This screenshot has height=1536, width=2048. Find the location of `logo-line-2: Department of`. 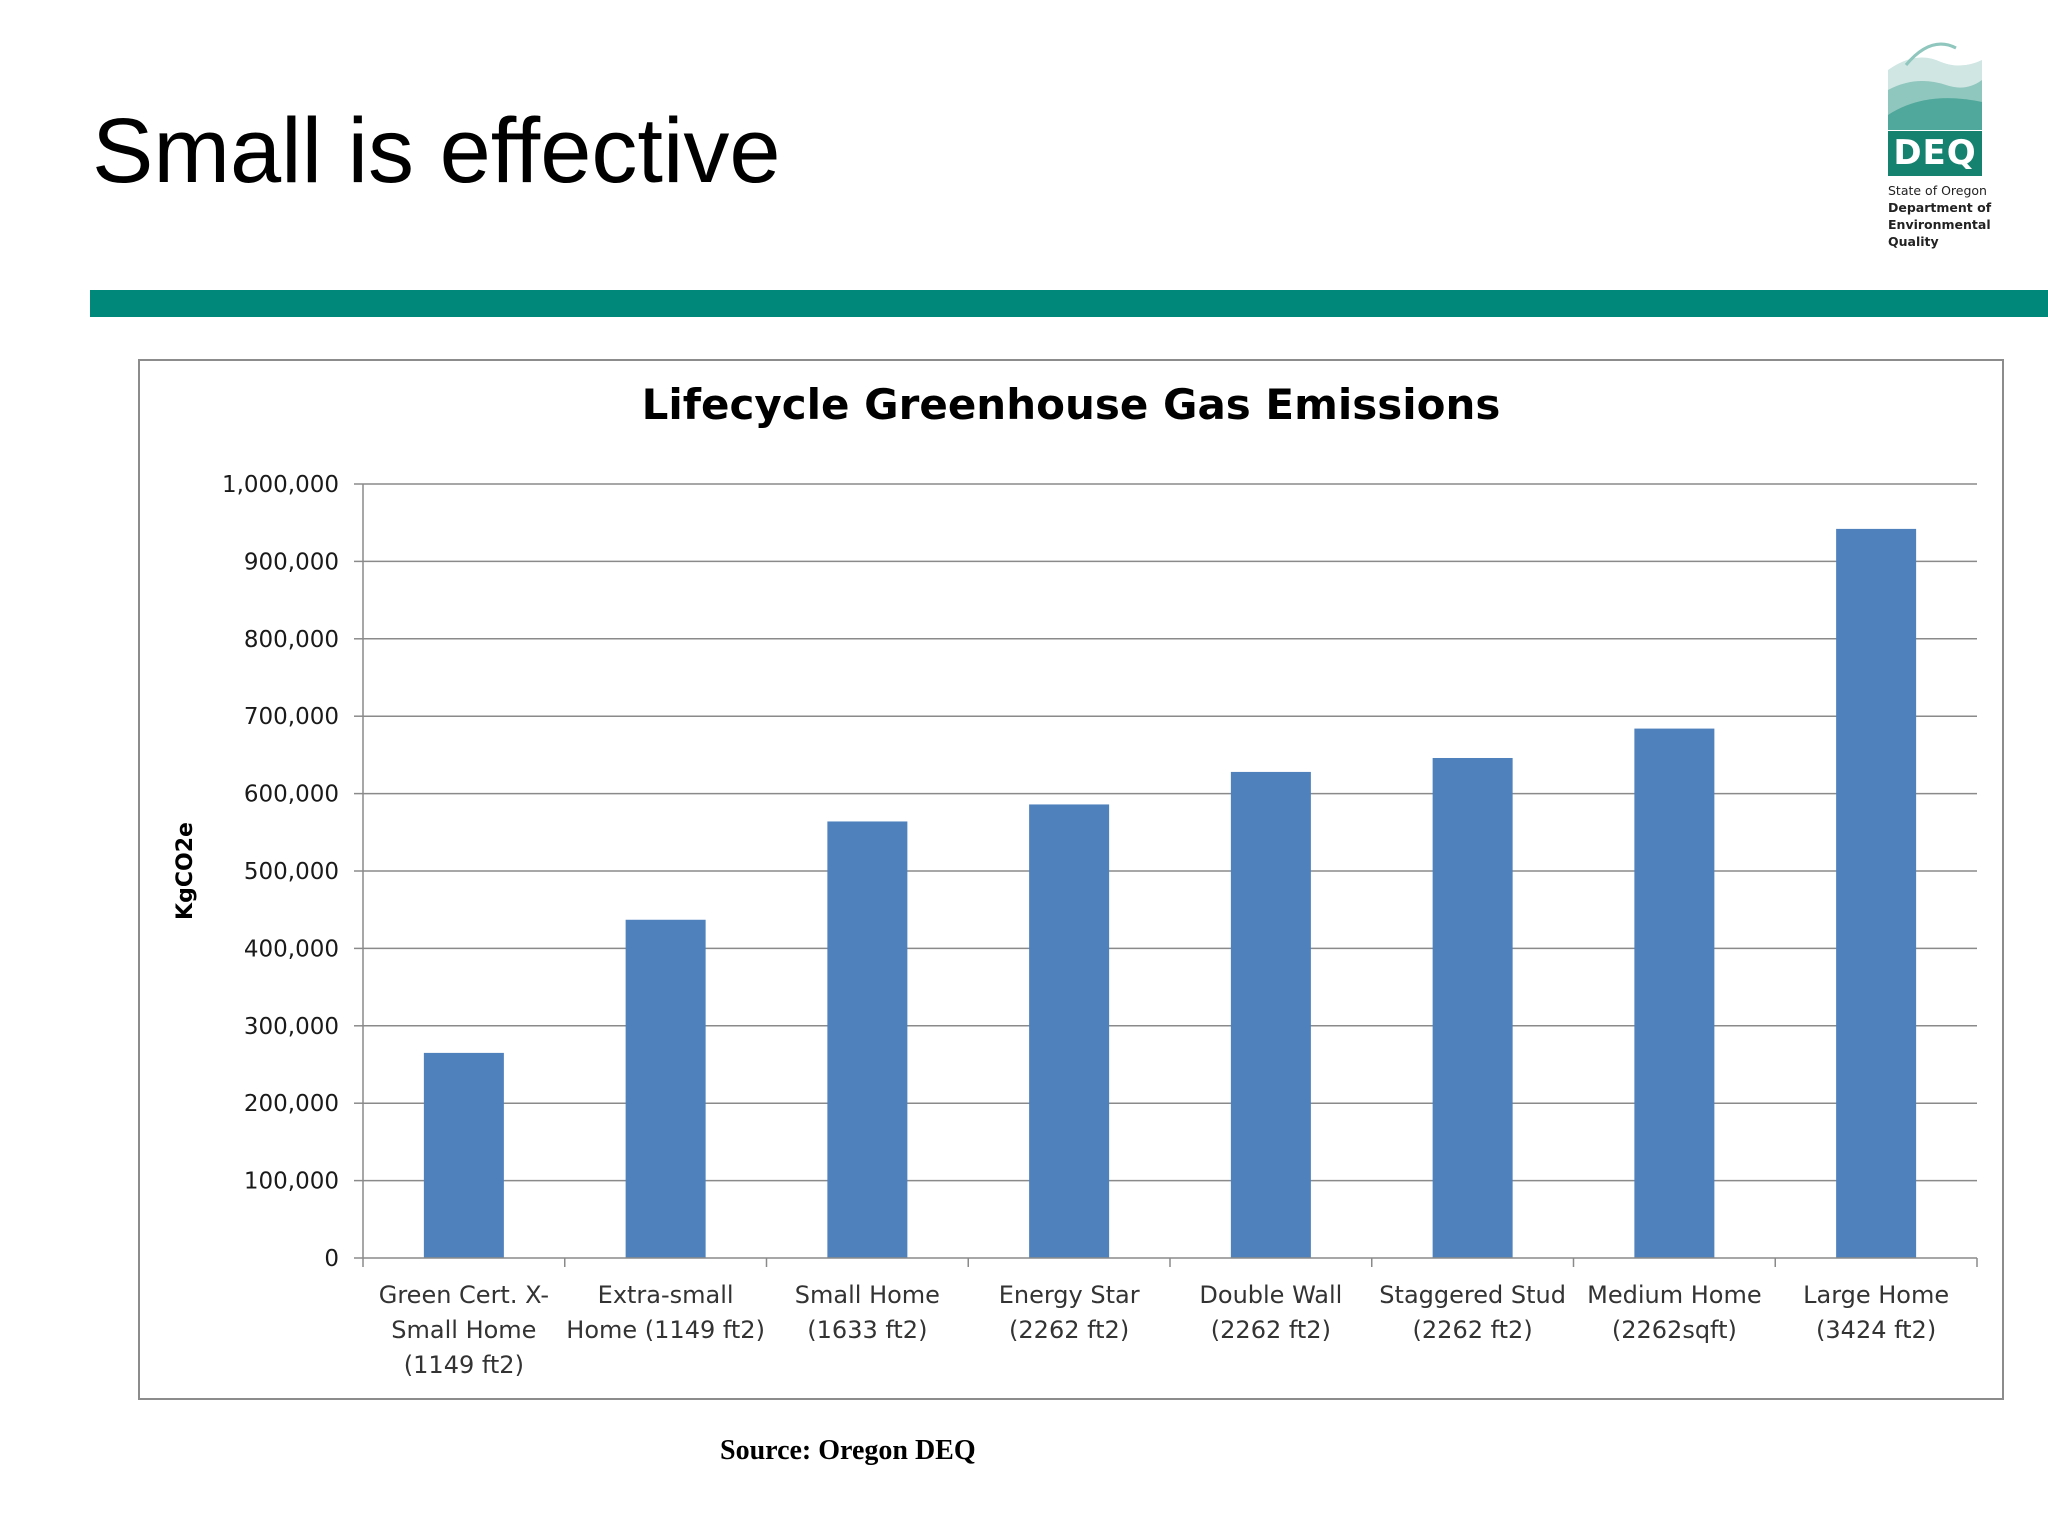

logo-line-2: Department of is located at coordinates (1940, 207).